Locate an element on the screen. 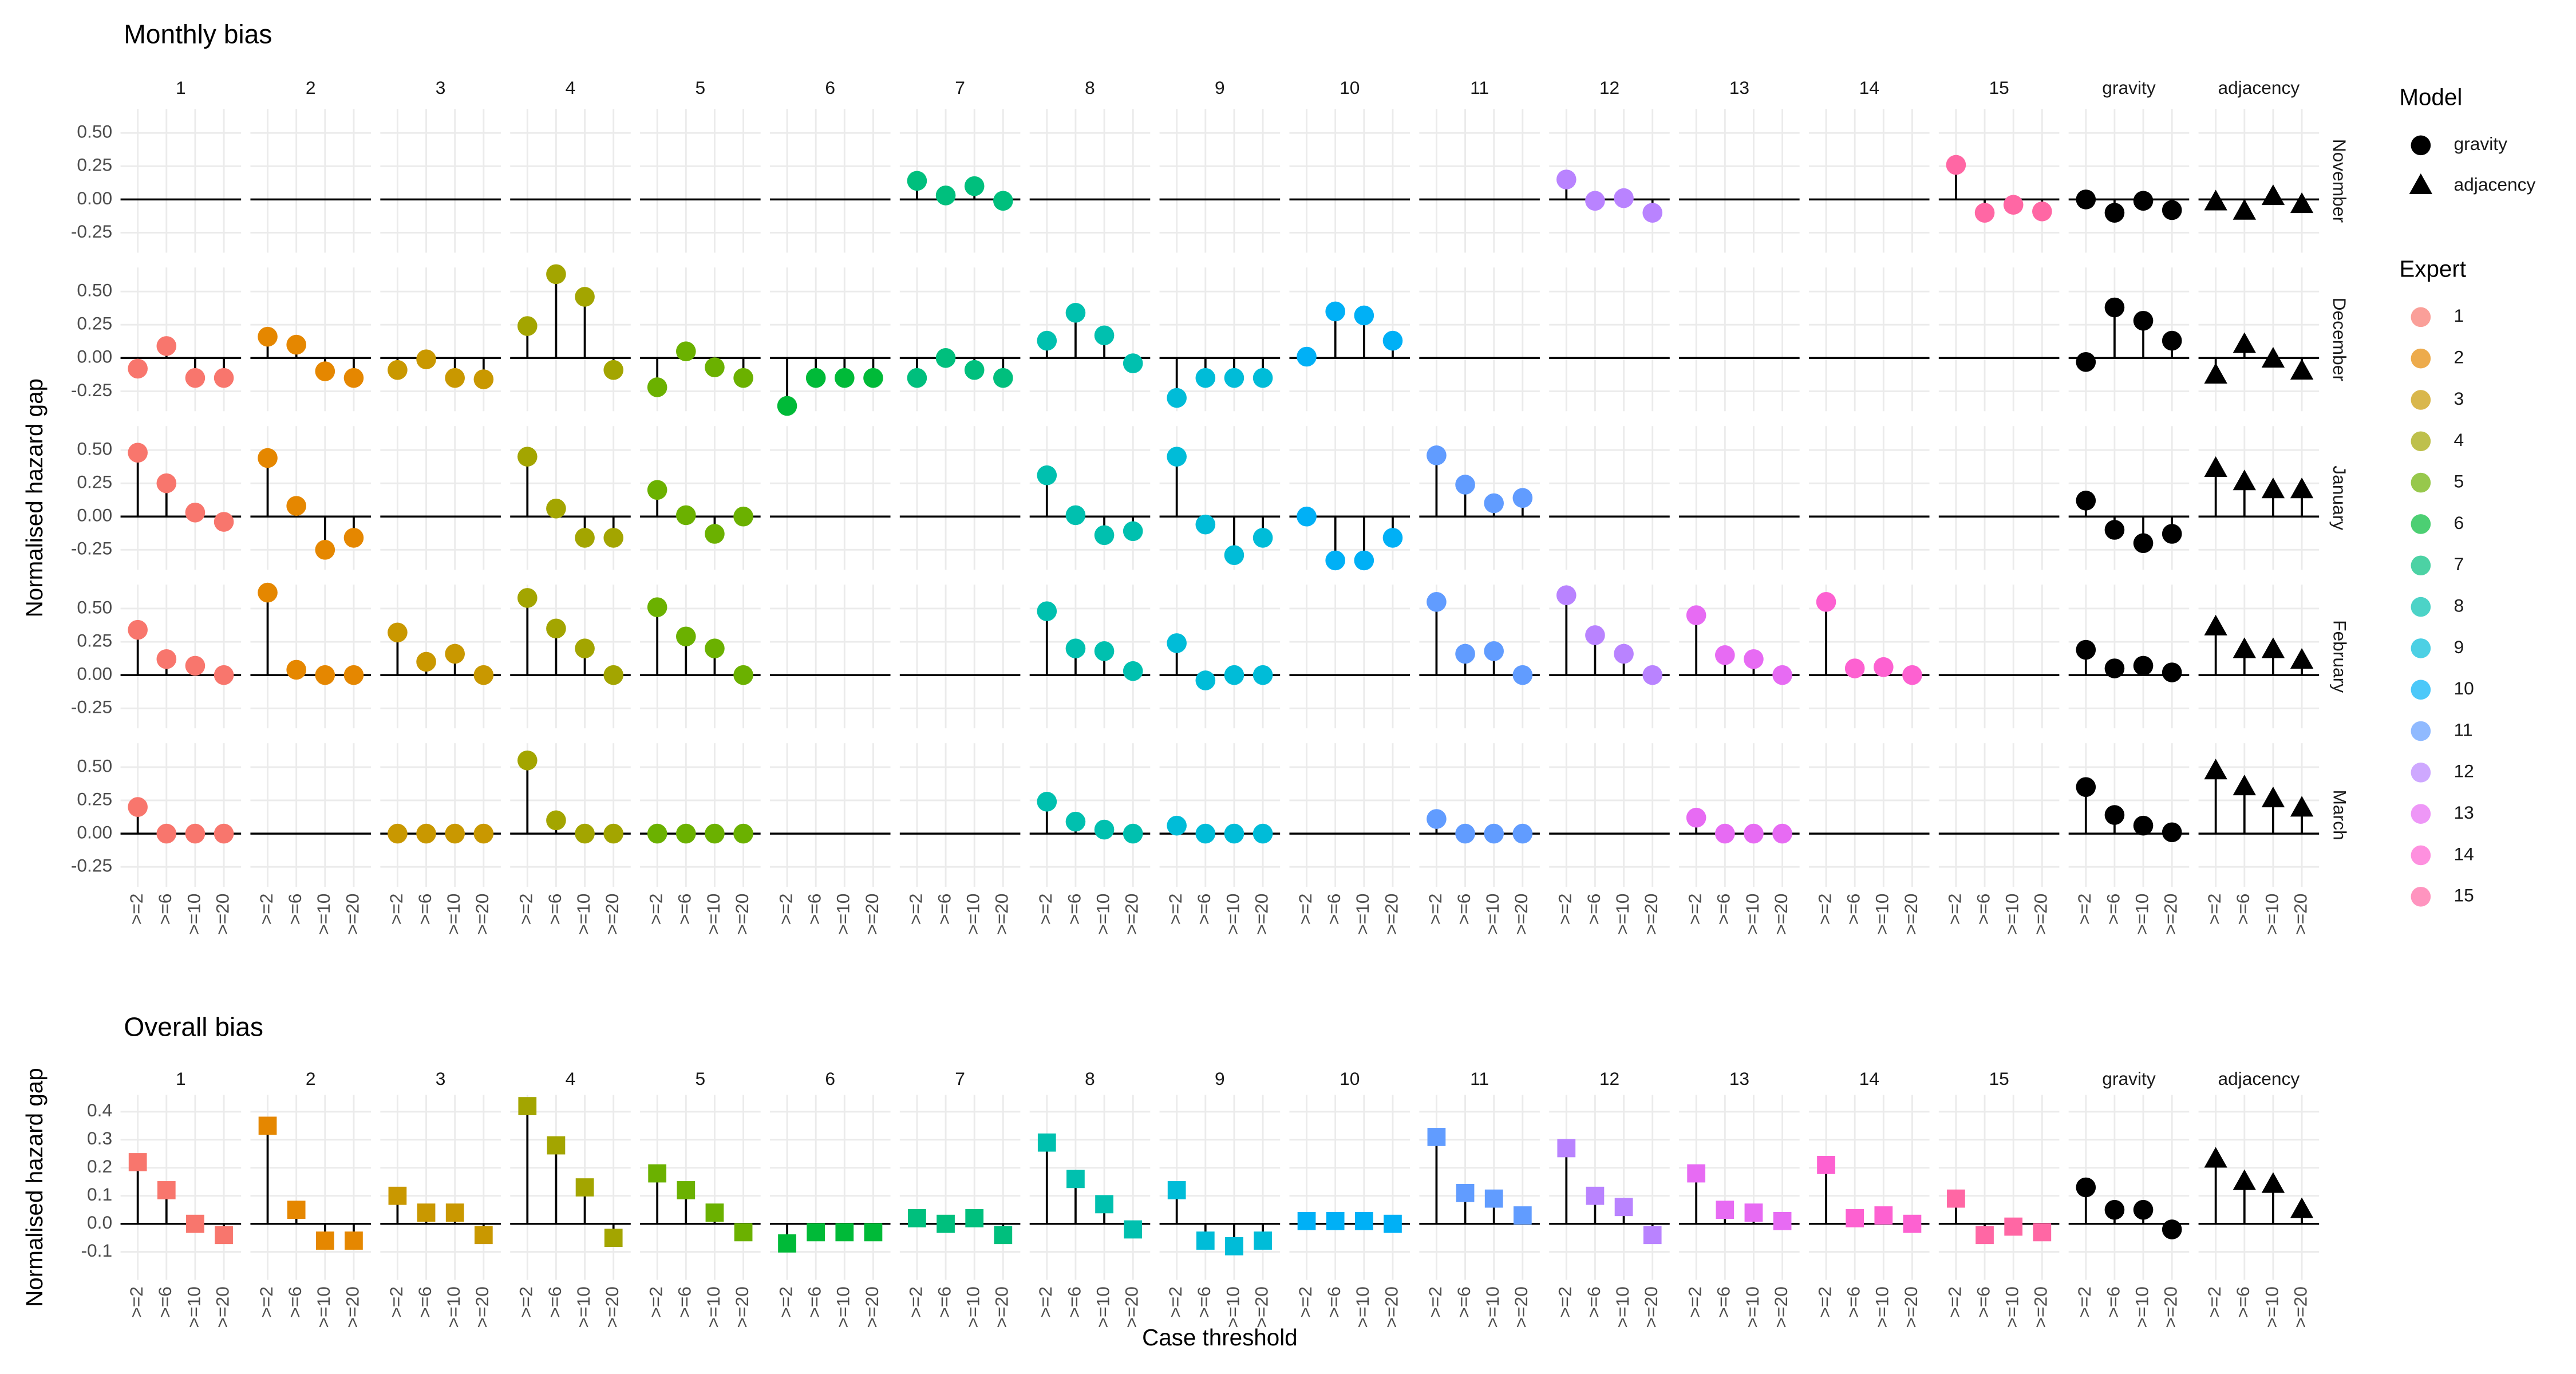  strip-label: 13 is located at coordinates (1739, 1078).